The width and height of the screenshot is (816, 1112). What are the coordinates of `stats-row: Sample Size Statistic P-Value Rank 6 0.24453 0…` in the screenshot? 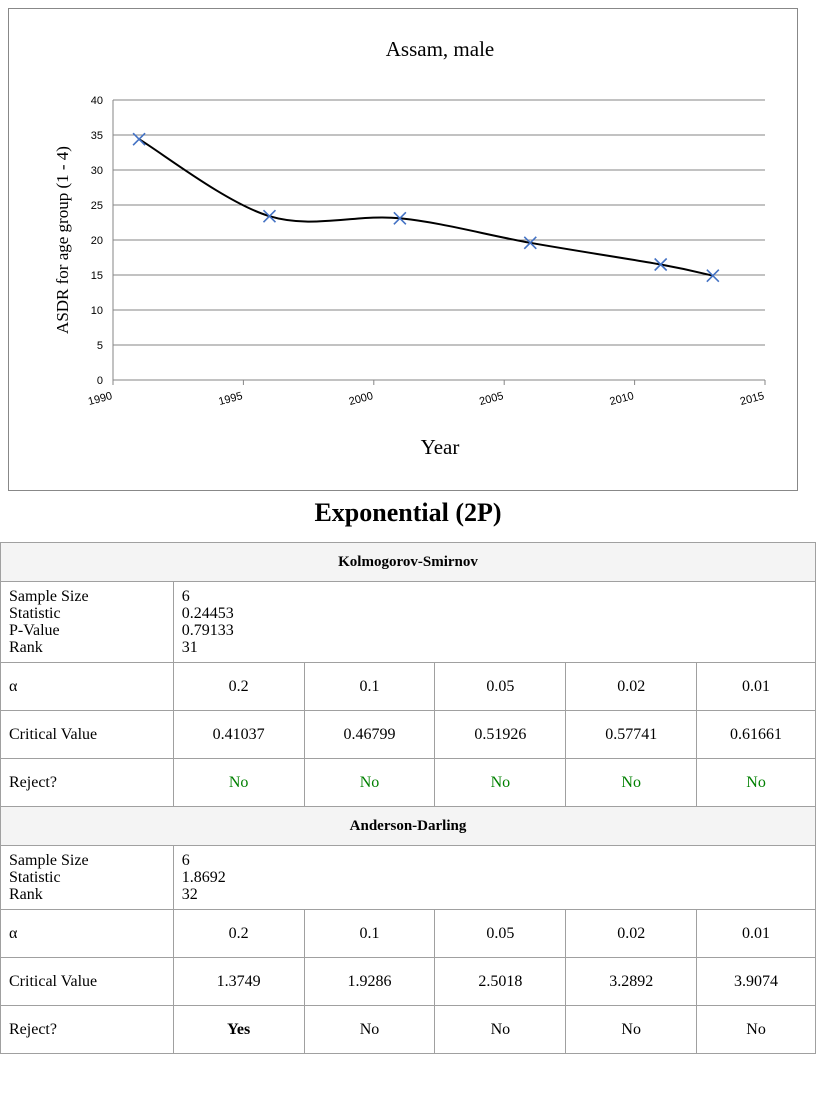 It's located at (408, 622).